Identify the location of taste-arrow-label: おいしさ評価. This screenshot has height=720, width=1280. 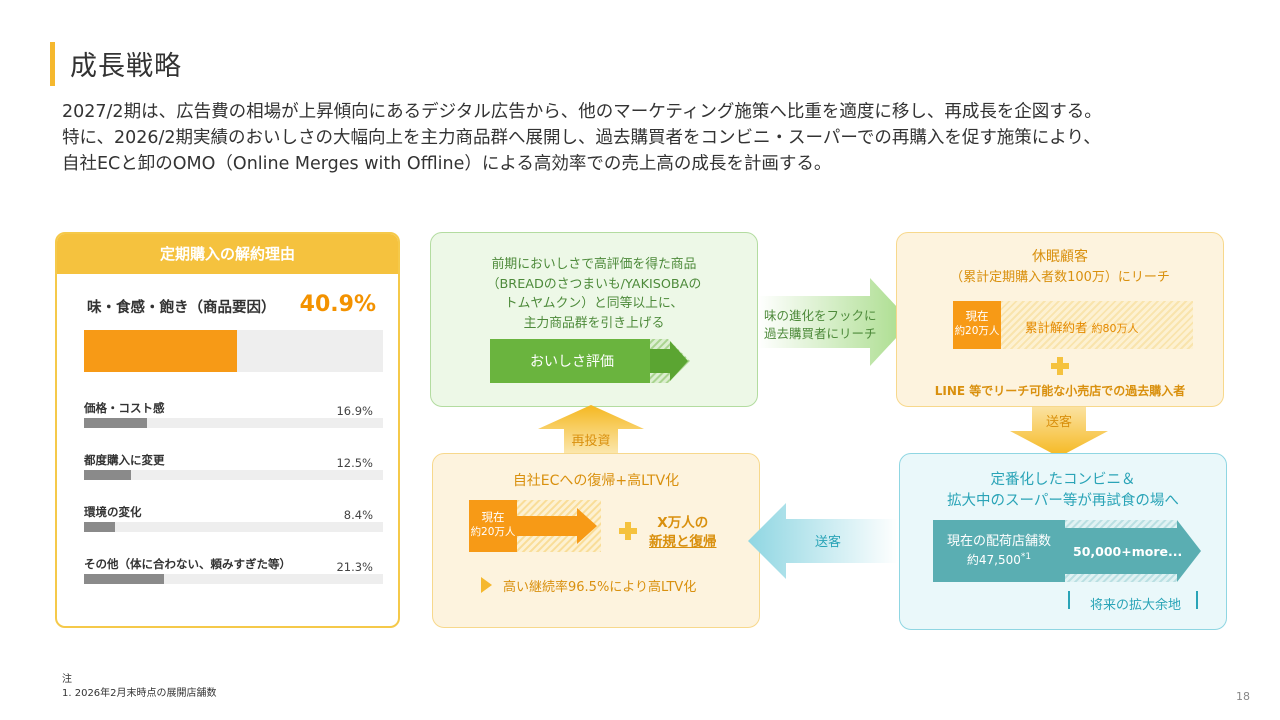
(572, 362).